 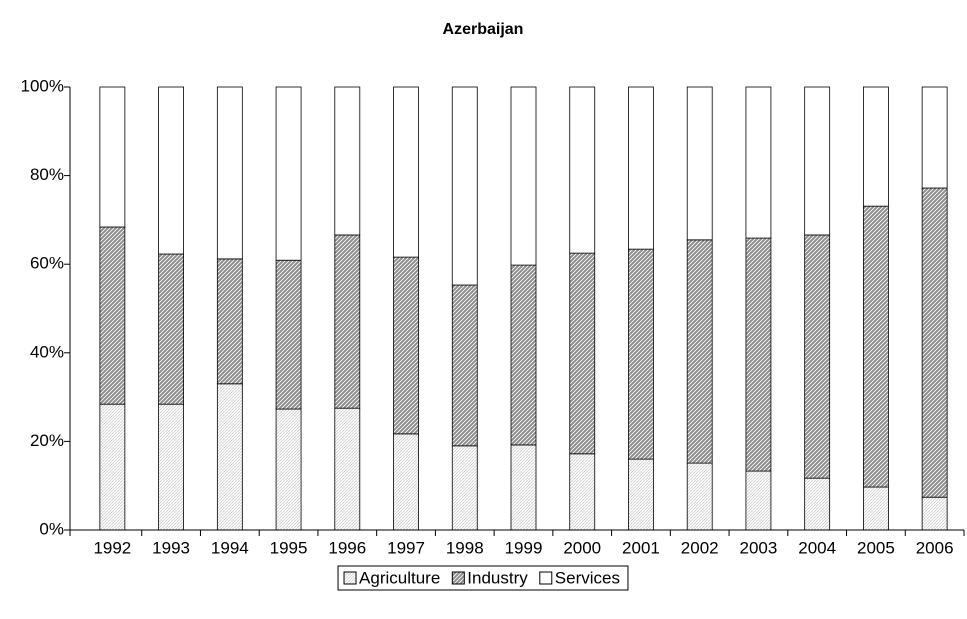 What do you see at coordinates (406, 547) in the screenshot?
I see `x-tick-label: 1997` at bounding box center [406, 547].